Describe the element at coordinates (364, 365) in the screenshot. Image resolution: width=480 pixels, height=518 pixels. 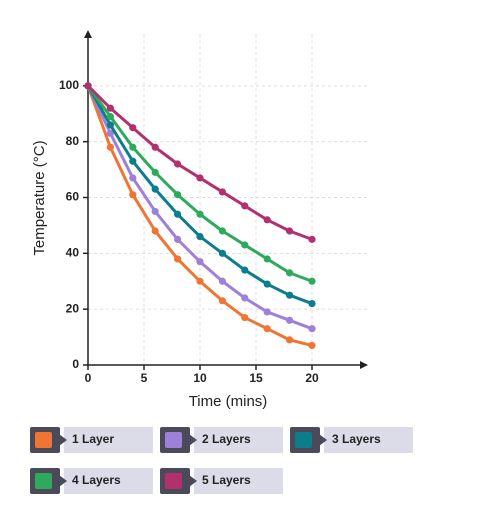
I see `x-axis-arrow` at that location.